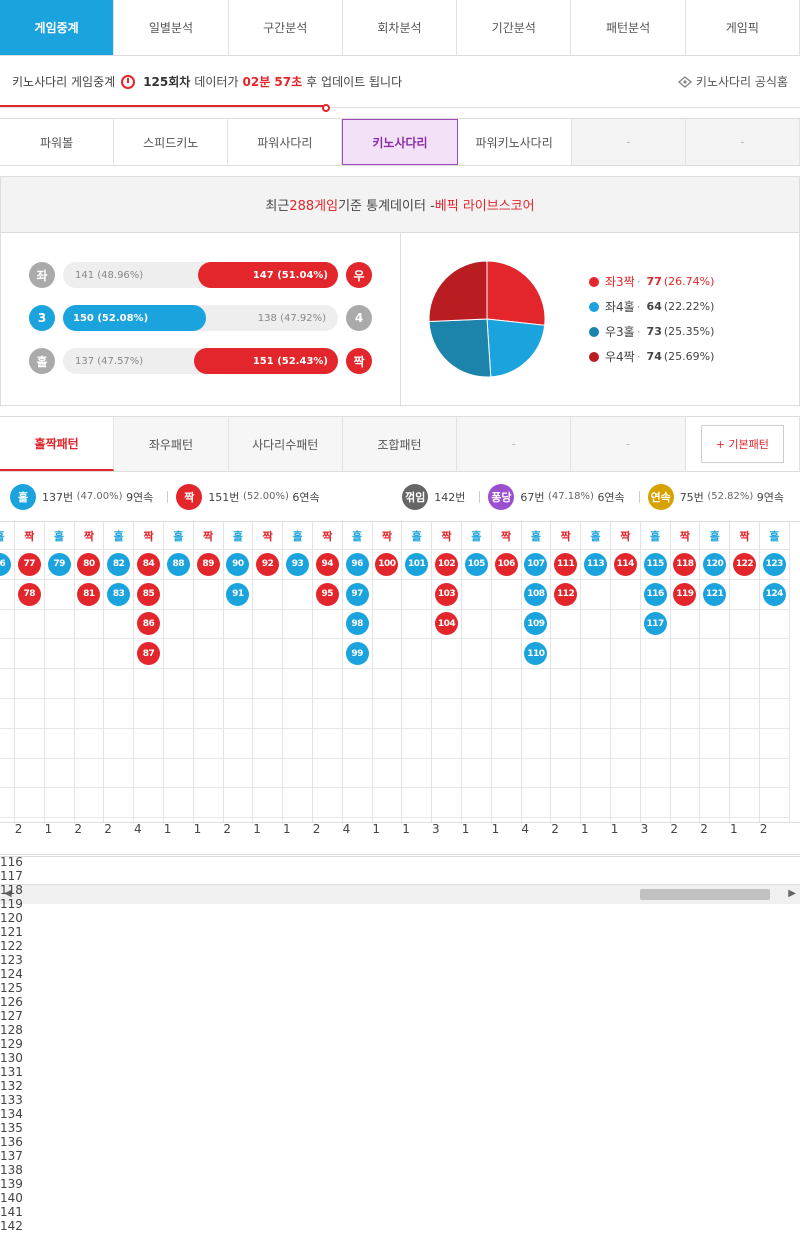 The width and height of the screenshot is (800, 1233). I want to click on cont-count: 75번, so click(691, 497).